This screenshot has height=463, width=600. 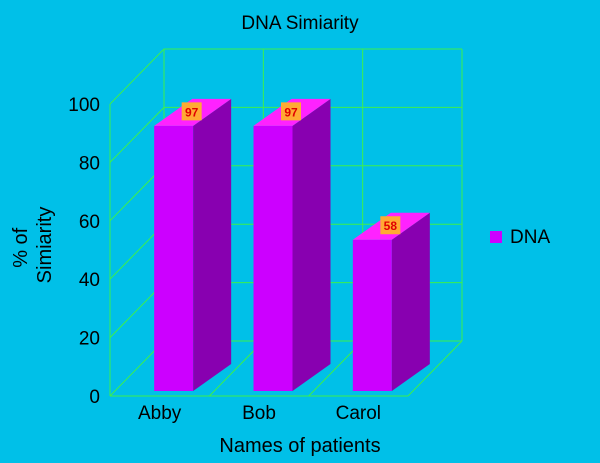 I want to click on y-tick-label-3: 60, so click(x=89, y=222).